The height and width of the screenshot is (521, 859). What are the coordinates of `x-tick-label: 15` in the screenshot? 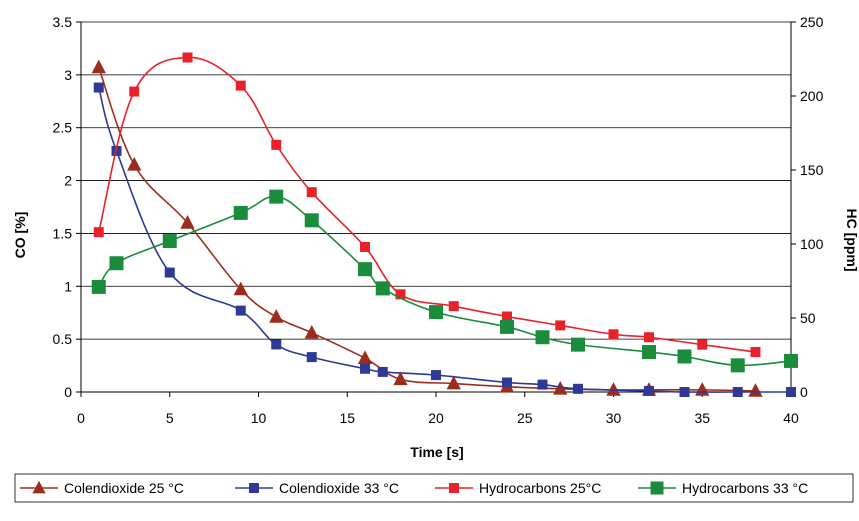 It's located at (347, 418).